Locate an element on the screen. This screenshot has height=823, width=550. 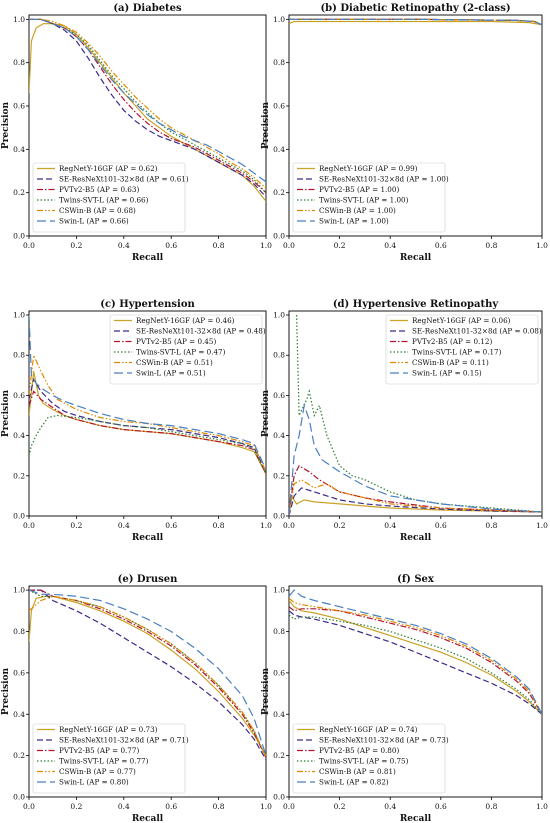
x-tick-label: 0.0 is located at coordinates (29, 245).